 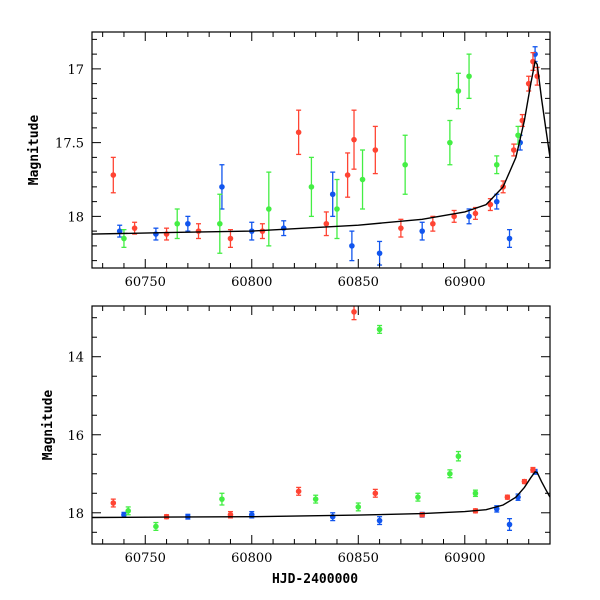 I want to click on bottom-x-tick-label: 60900, so click(x=464, y=558).